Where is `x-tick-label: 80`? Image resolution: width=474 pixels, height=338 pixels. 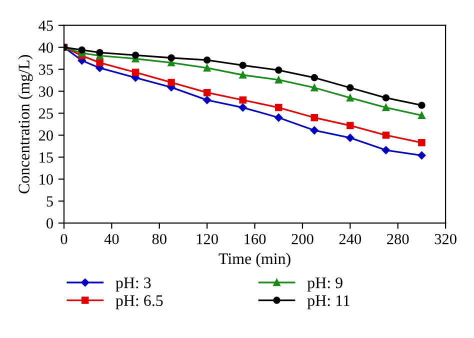
x-tick-label: 80 is located at coordinates (159, 239).